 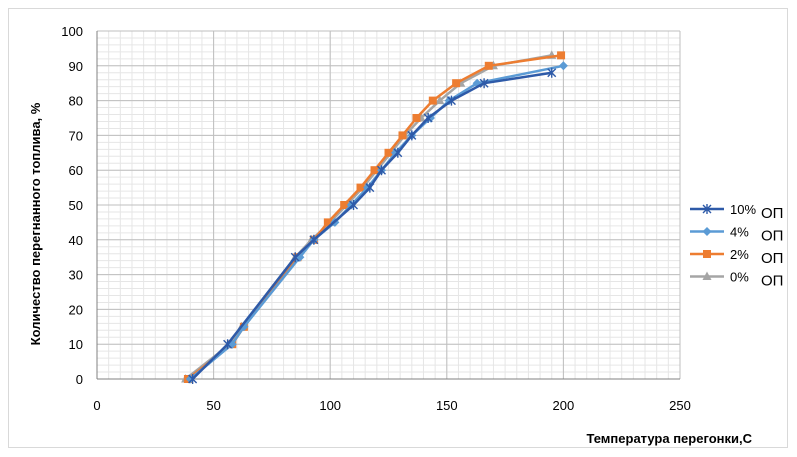 I want to click on legend-entry: 0% ОП, so click(x=736, y=280).